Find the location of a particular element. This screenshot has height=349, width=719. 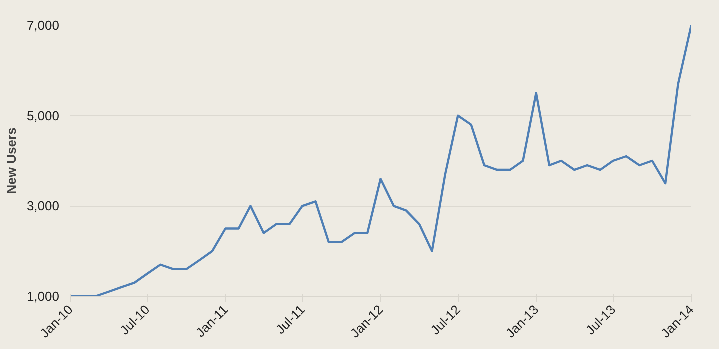

y-tick-label: 5,000 is located at coordinates (43, 116).